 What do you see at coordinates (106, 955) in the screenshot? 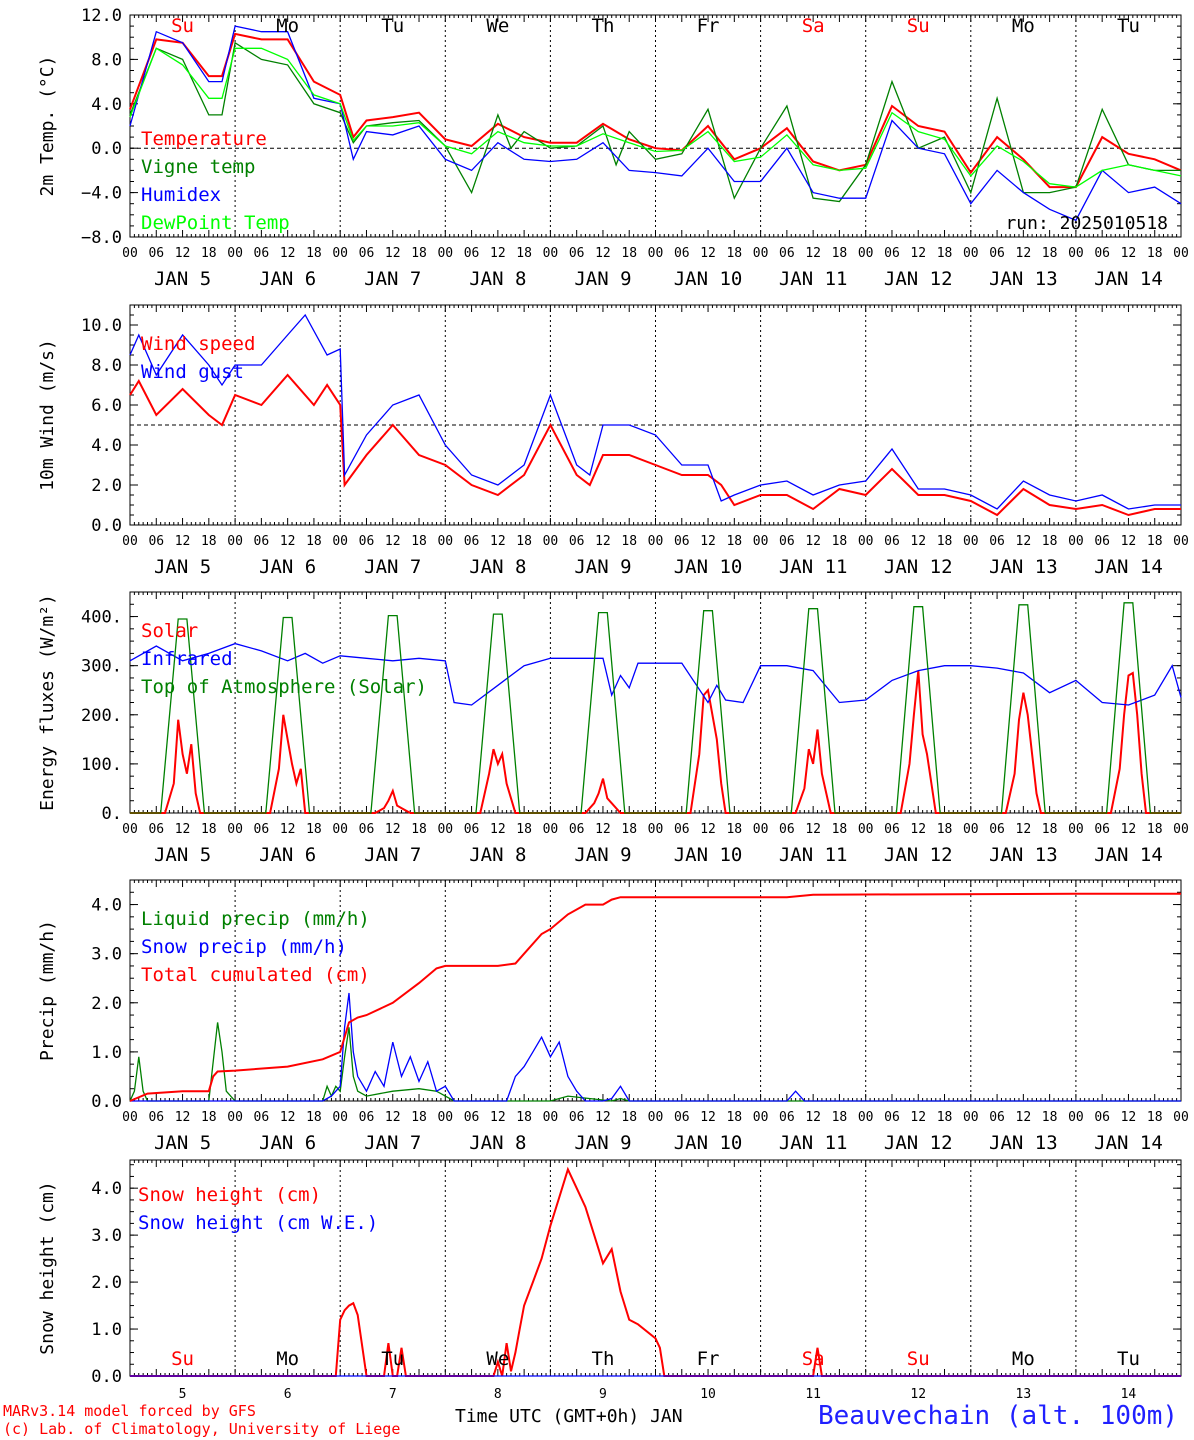
I see `y-tick-label: 3.0` at bounding box center [106, 955].